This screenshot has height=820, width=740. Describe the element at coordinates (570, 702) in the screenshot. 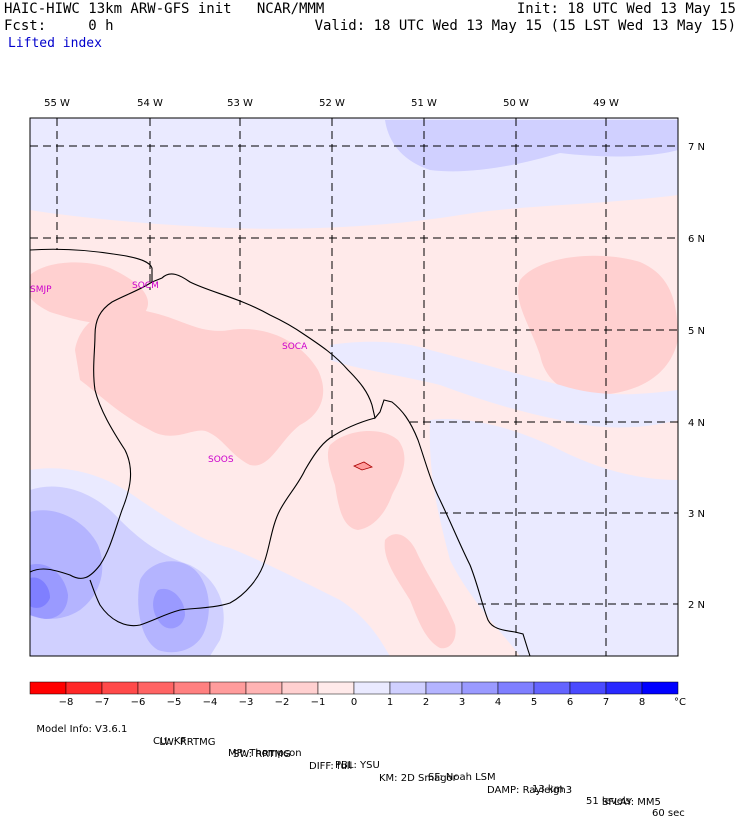

I see `colorbar-tick-label: 6` at that location.